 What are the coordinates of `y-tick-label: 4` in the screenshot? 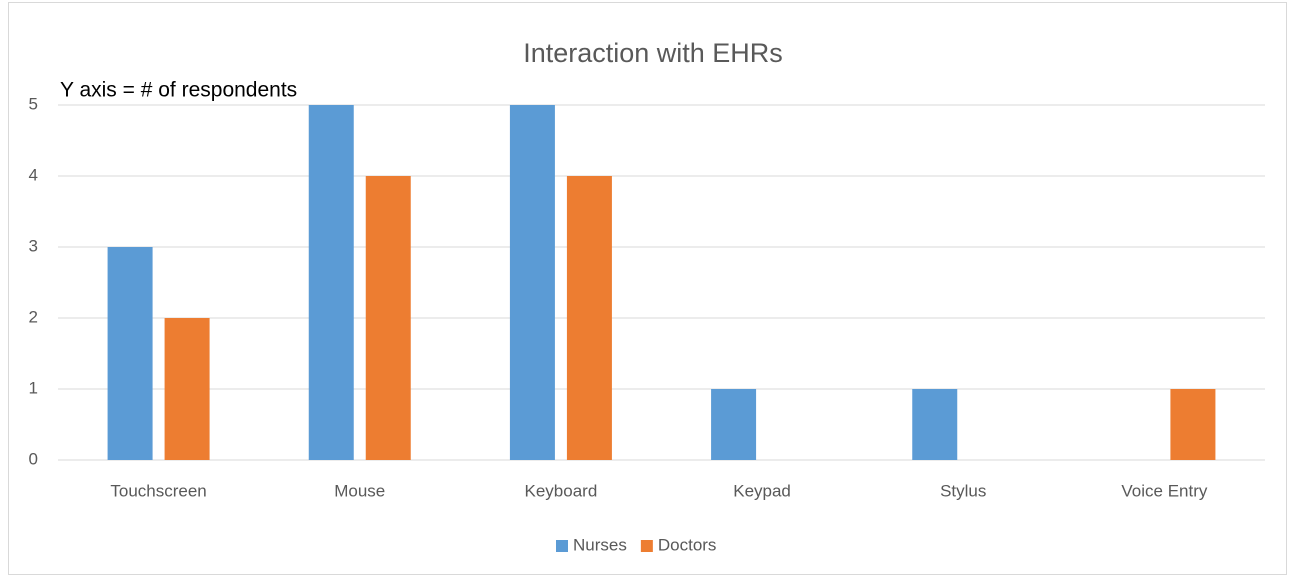 It's located at (33, 174).